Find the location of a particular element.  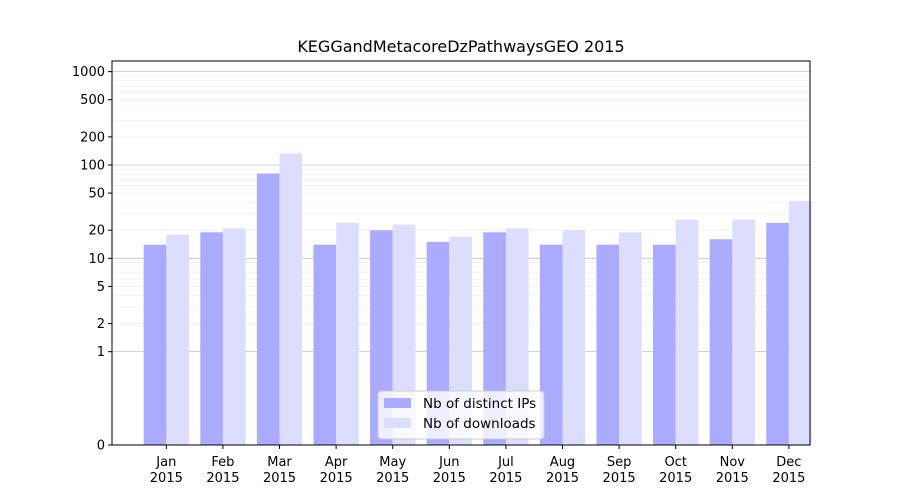

y-tick-label: 1000 is located at coordinates (88, 72).